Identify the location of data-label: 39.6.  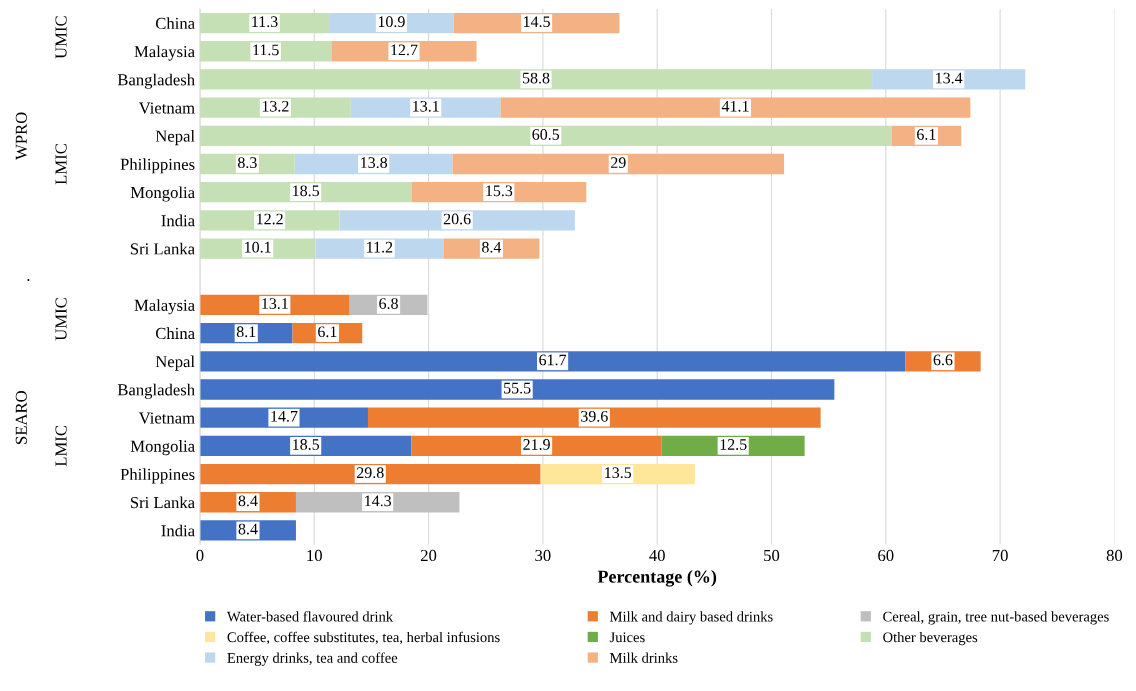
(594, 416).